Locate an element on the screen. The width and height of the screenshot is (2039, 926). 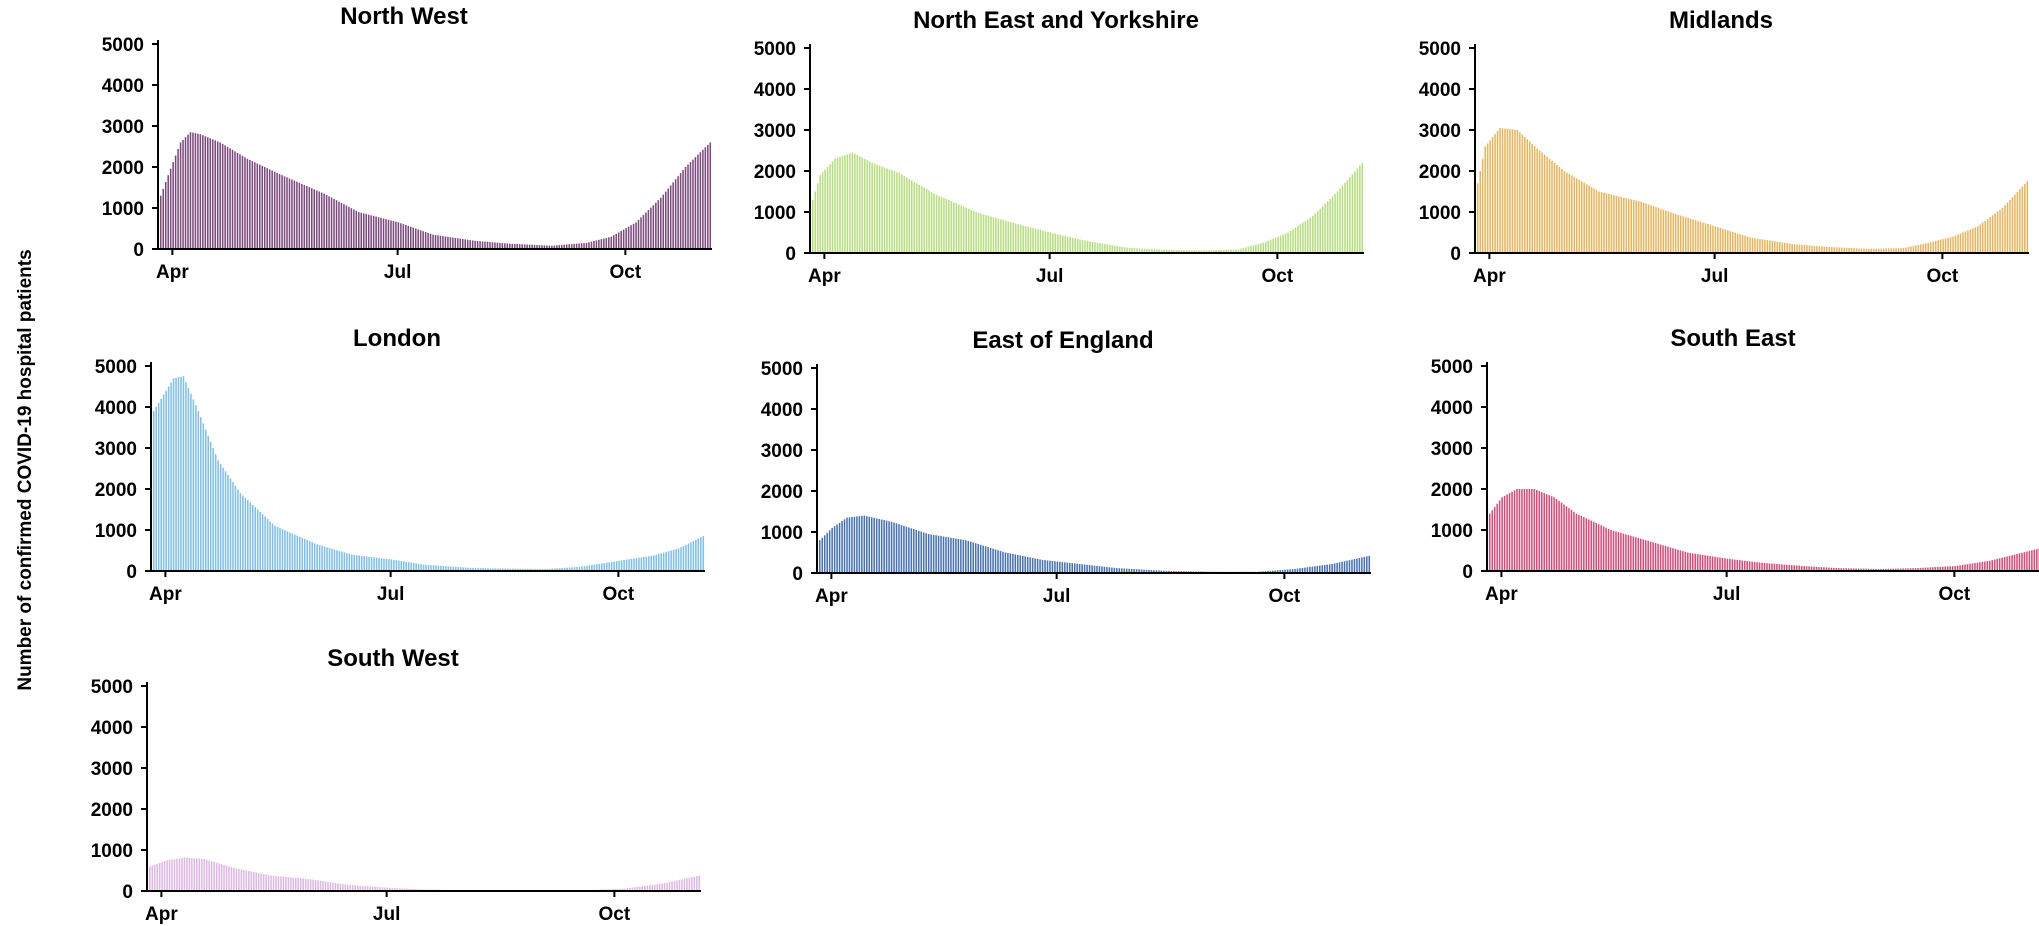
y-tick-label: 1000 is located at coordinates (1452, 531).